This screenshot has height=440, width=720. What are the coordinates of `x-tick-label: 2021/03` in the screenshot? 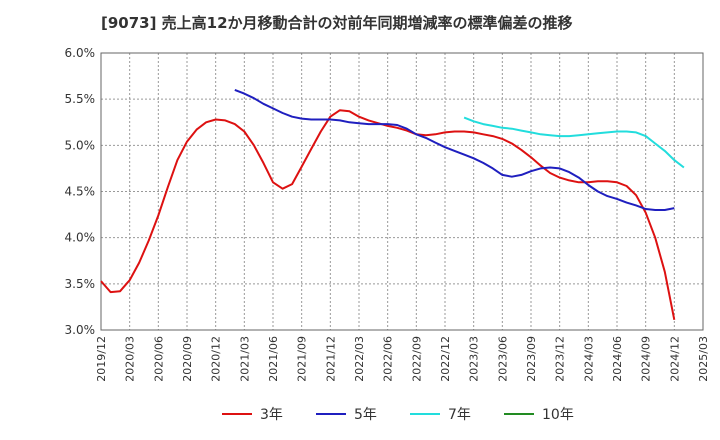 It's located at (244, 359).